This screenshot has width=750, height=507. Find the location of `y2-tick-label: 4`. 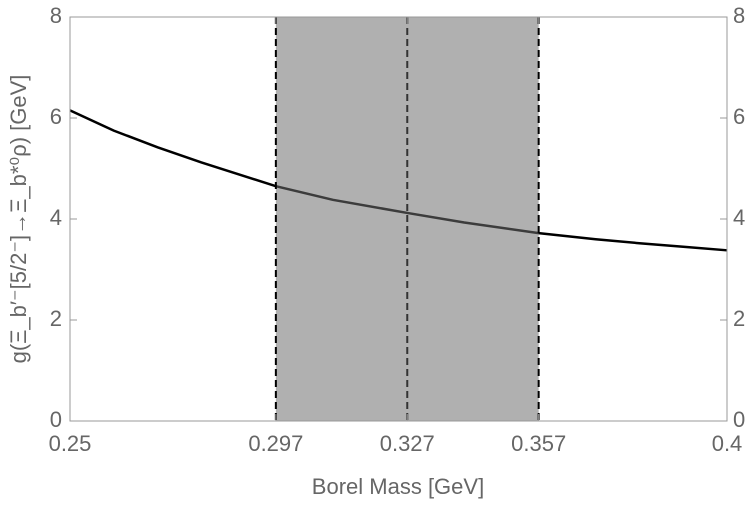

y2-tick-label: 4 is located at coordinates (739, 217).